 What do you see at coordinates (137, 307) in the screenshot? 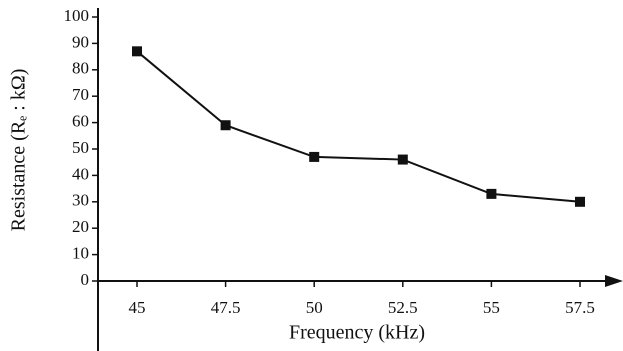
I see `x-tick-label: 45` at bounding box center [137, 307].